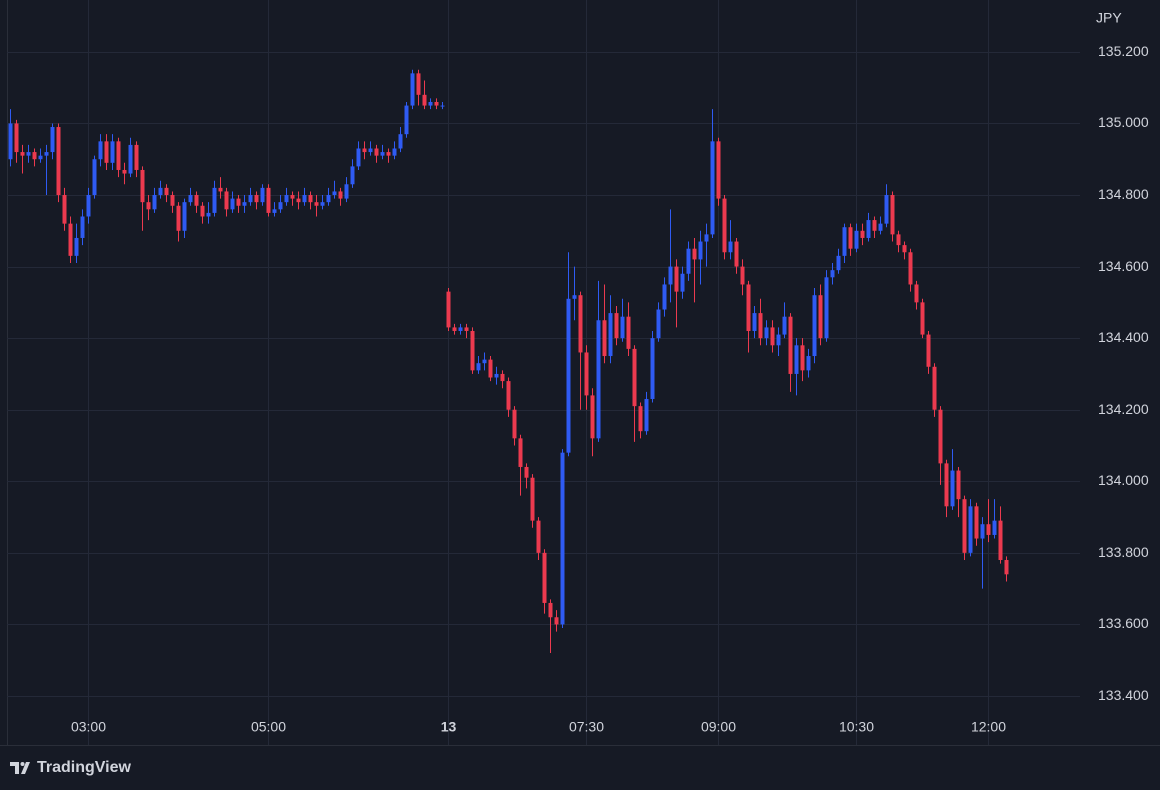 This screenshot has height=790, width=1160. I want to click on x-tick-label: 12:00, so click(988, 727).